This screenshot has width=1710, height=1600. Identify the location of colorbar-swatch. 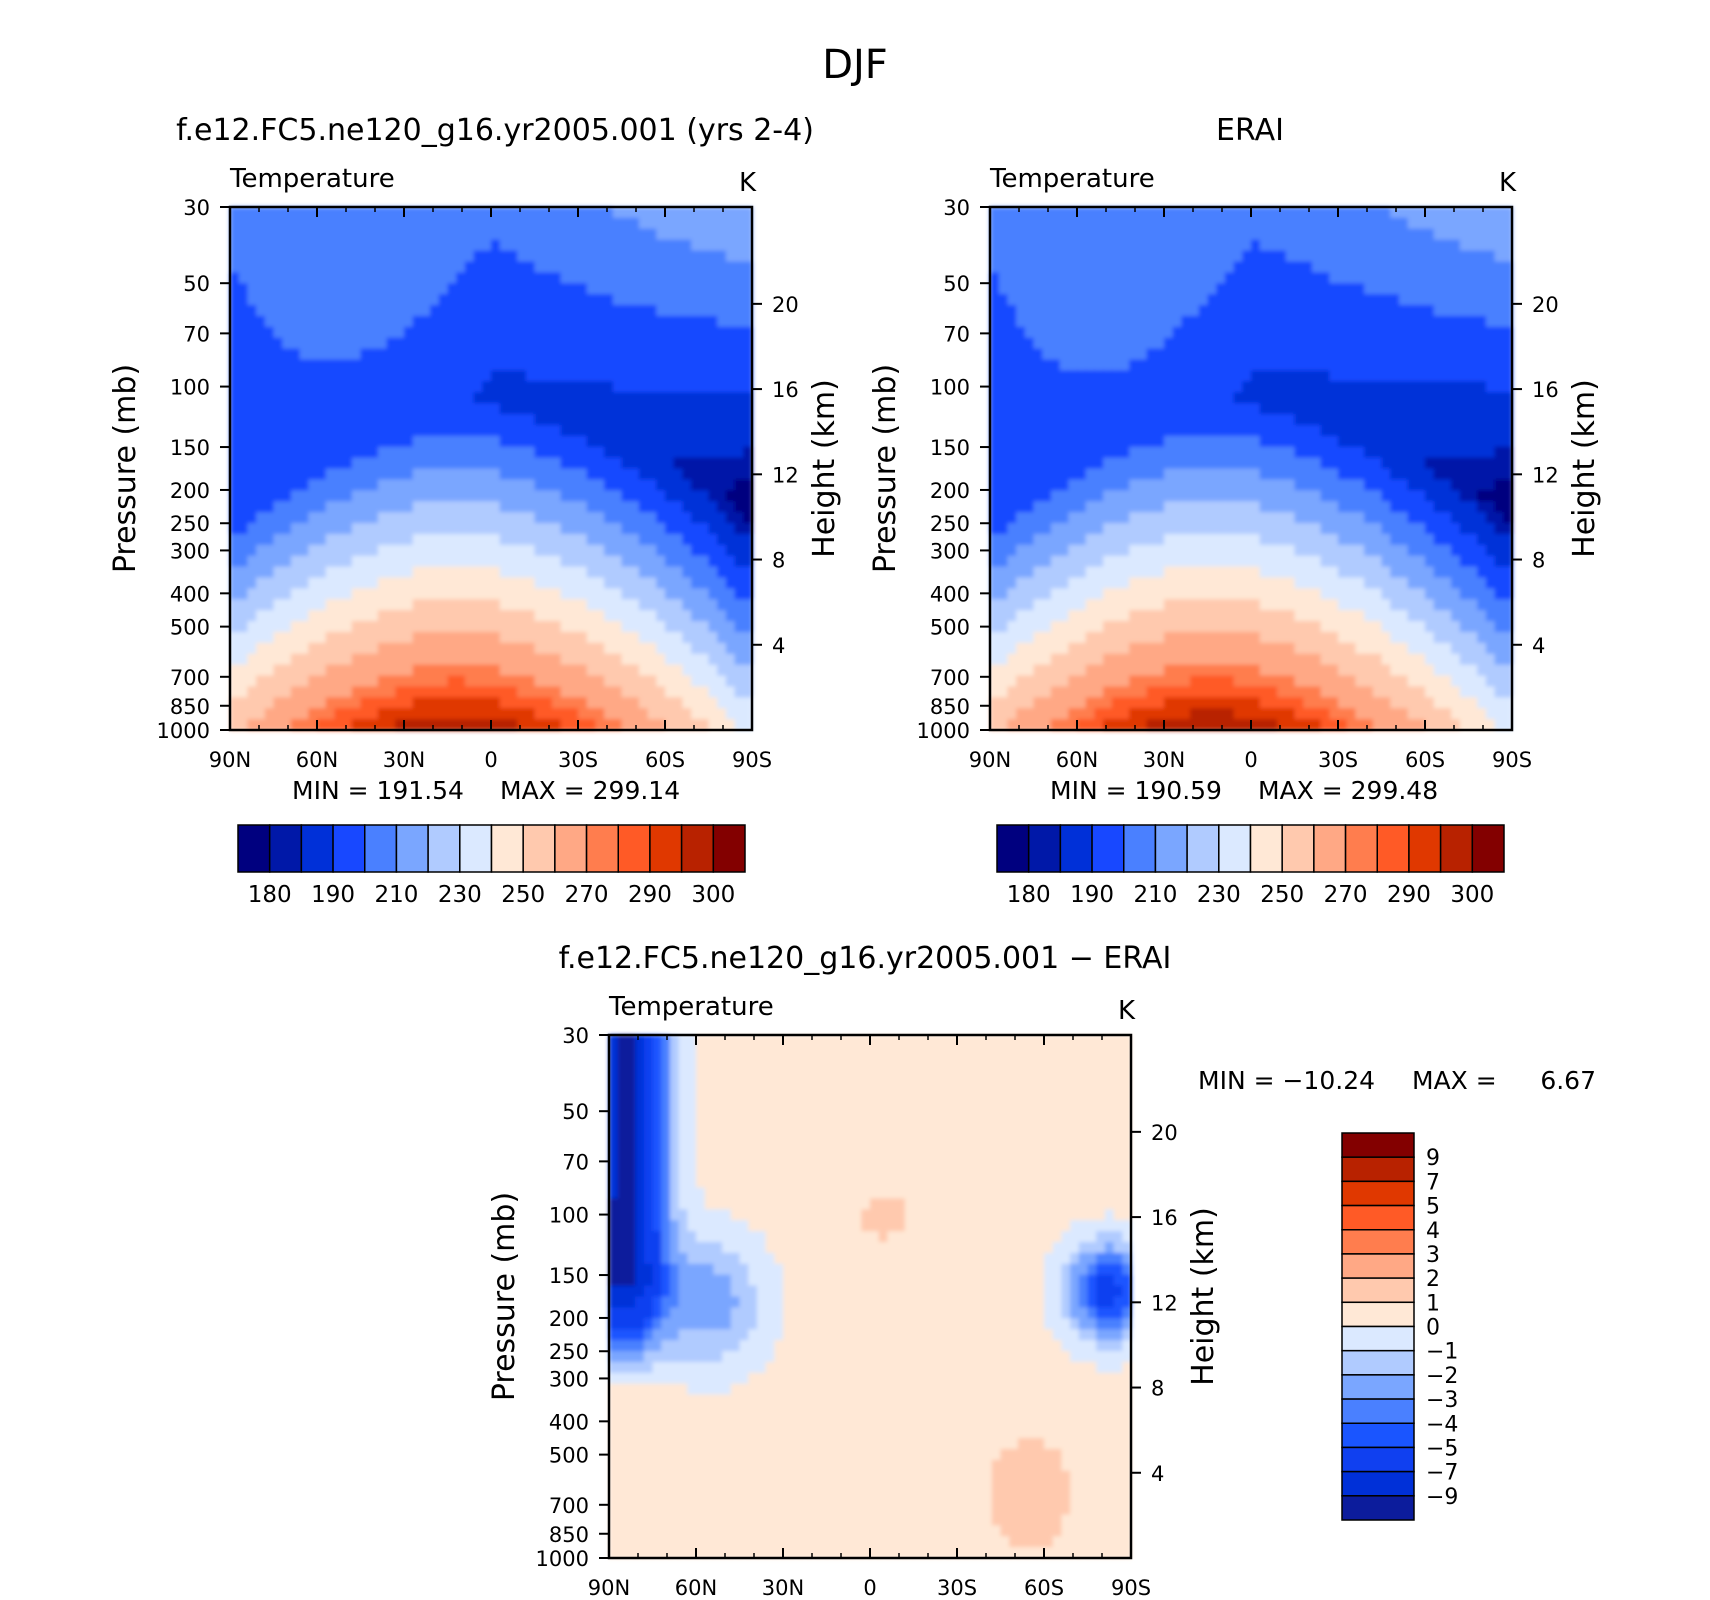
(602, 848).